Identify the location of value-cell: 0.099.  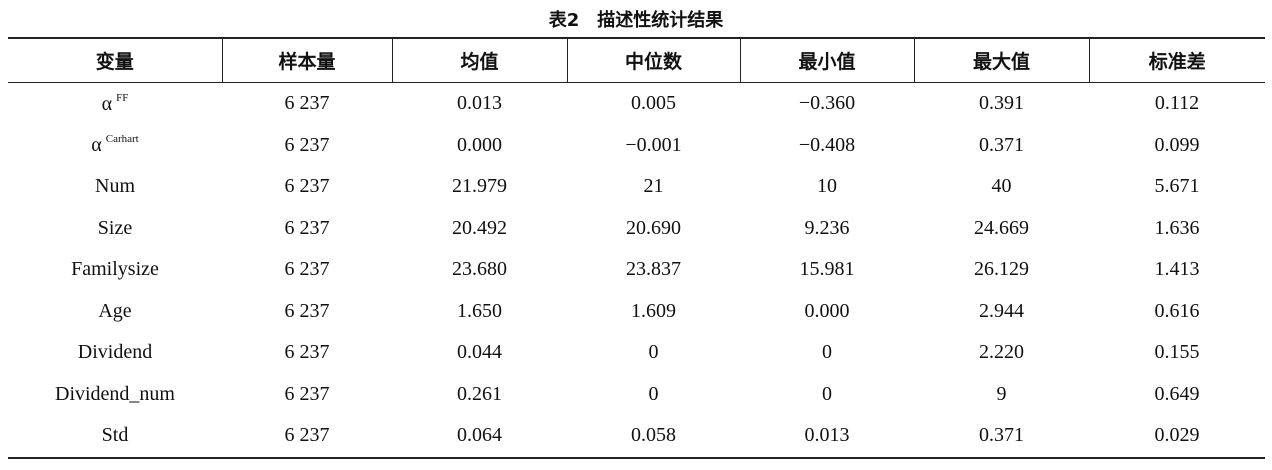
(1177, 144).